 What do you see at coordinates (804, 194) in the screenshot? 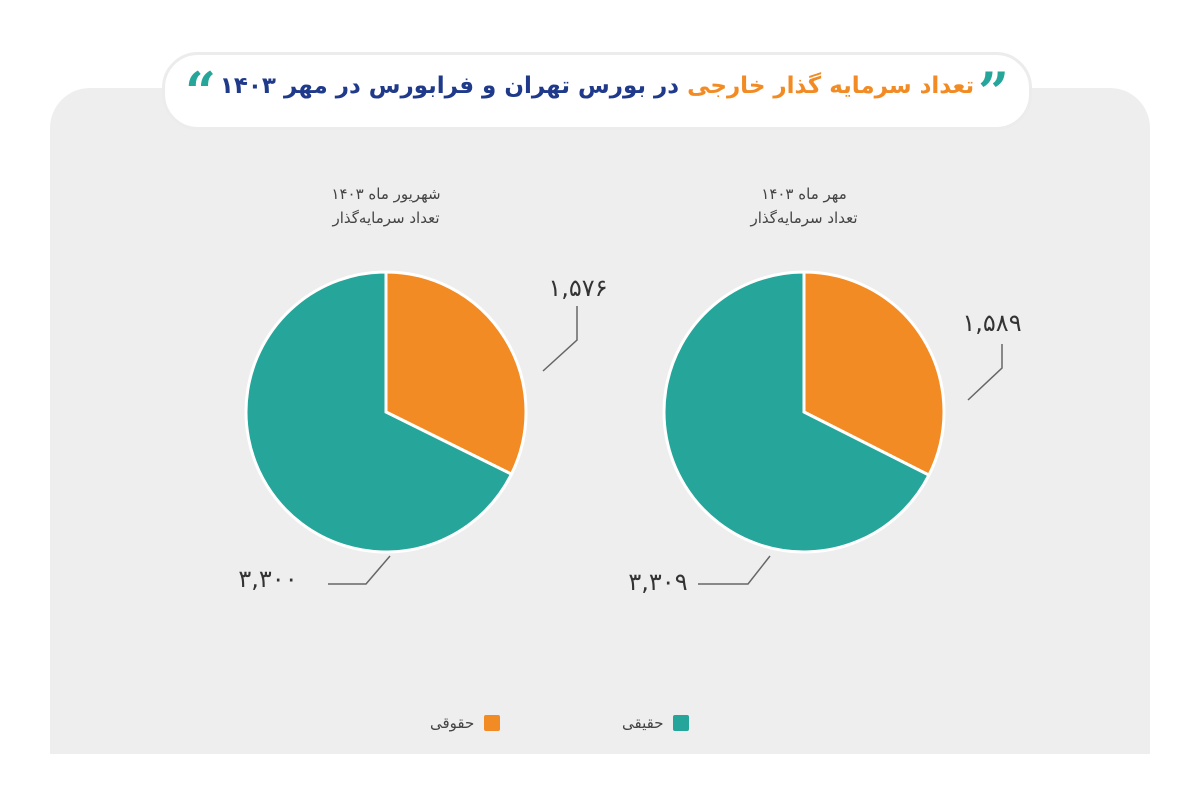
I see `pie-mehr-subtitle-line1: مهر ماه ۱۴۰۳` at bounding box center [804, 194].